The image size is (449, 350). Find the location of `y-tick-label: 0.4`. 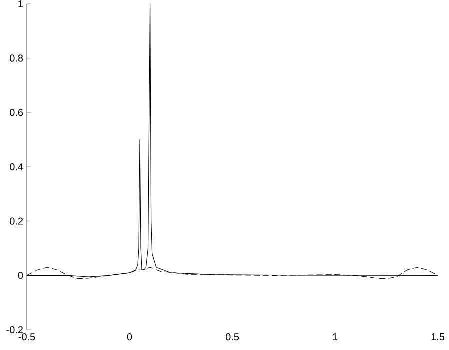

y-tick-label: 0.4 is located at coordinates (17, 167).